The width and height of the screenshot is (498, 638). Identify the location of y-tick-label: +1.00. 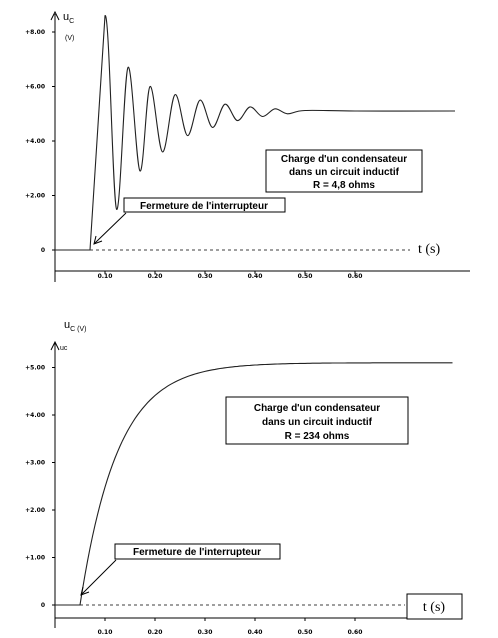
(35, 558).